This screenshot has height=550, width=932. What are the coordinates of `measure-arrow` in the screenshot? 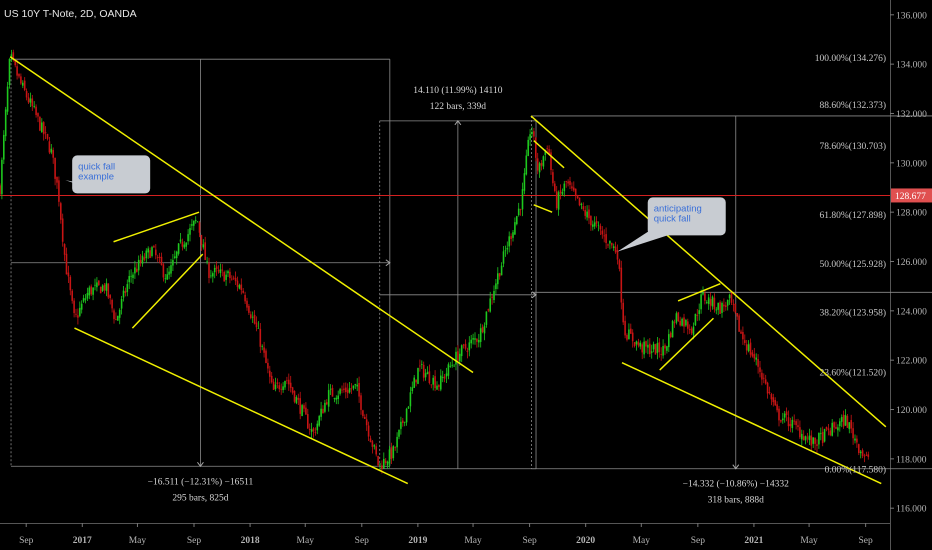 It's located at (388, 263).